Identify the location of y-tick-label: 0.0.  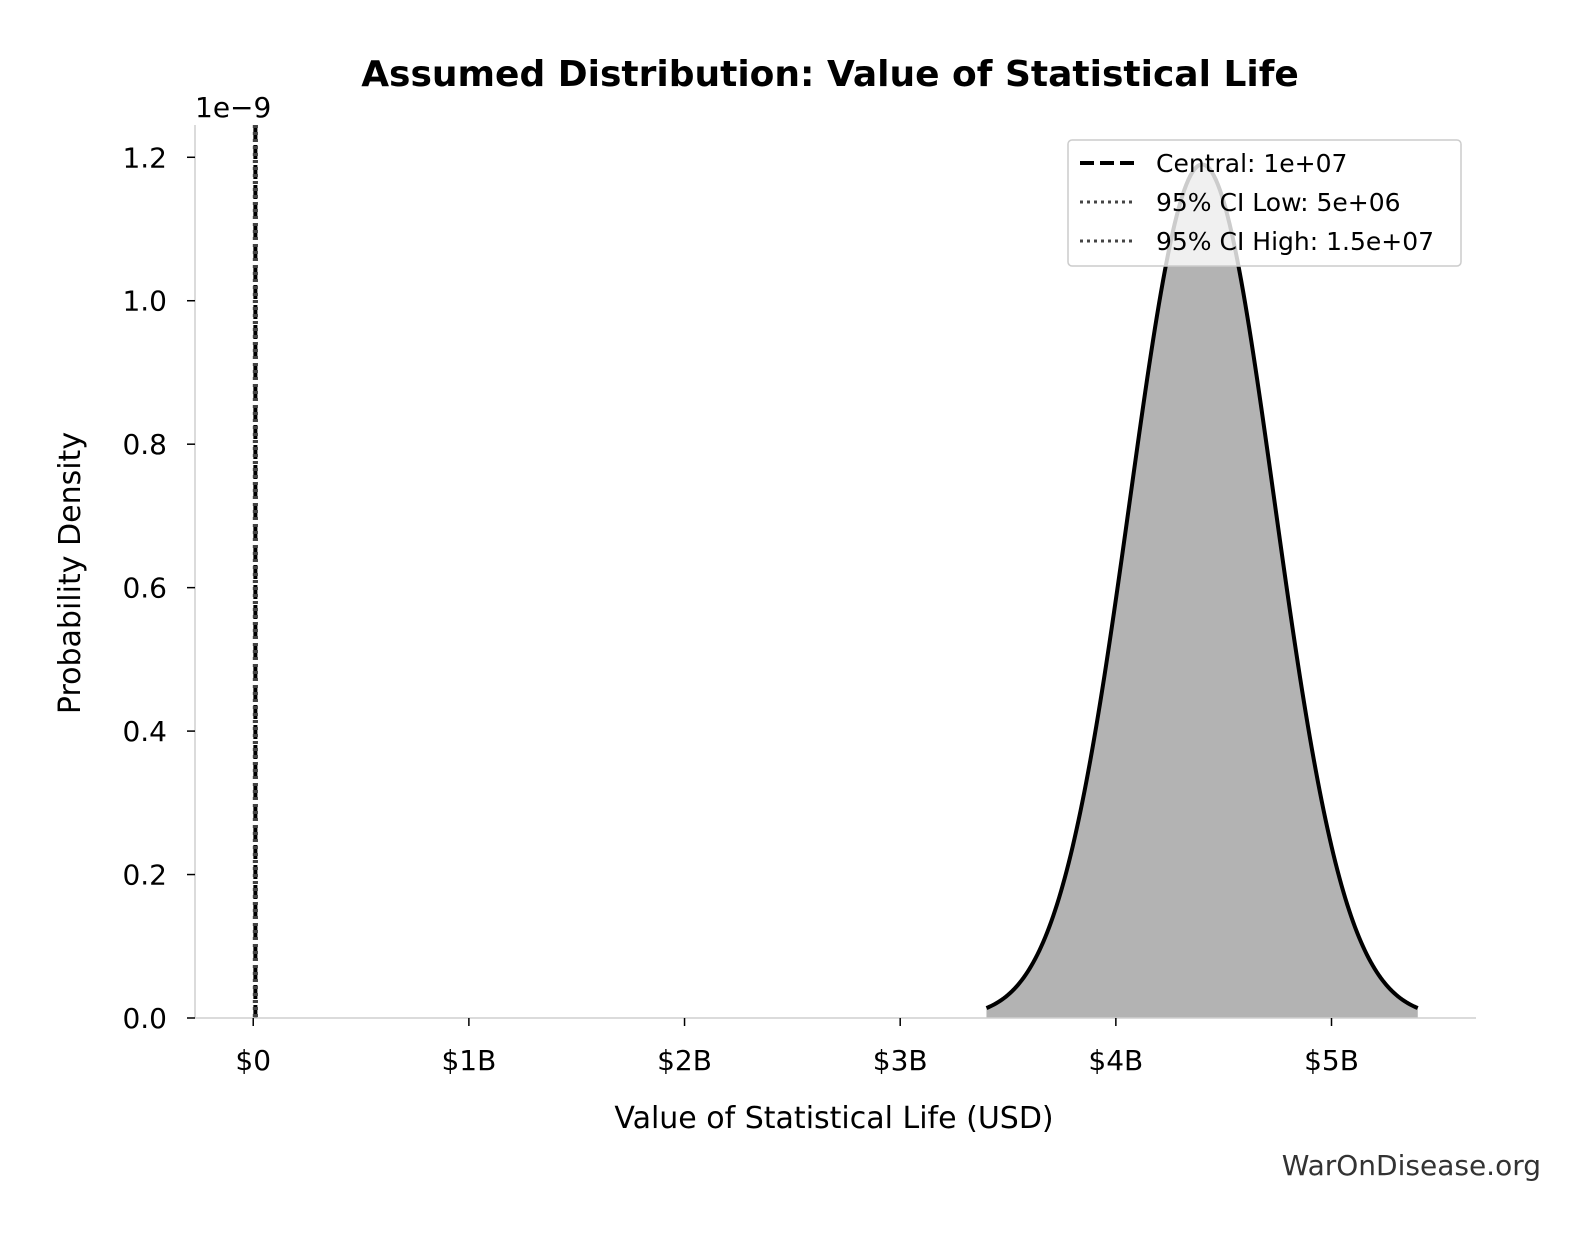
(144, 1018).